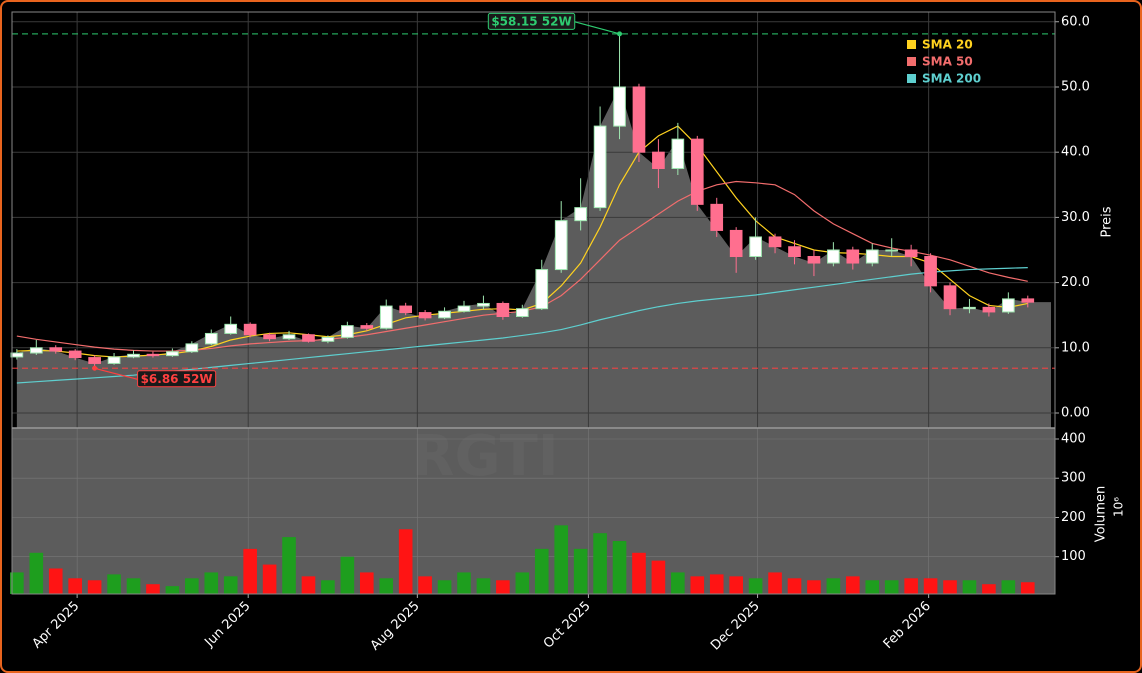 The height and width of the screenshot is (673, 1142). I want to click on y-tick-label: 100, so click(1073, 556).